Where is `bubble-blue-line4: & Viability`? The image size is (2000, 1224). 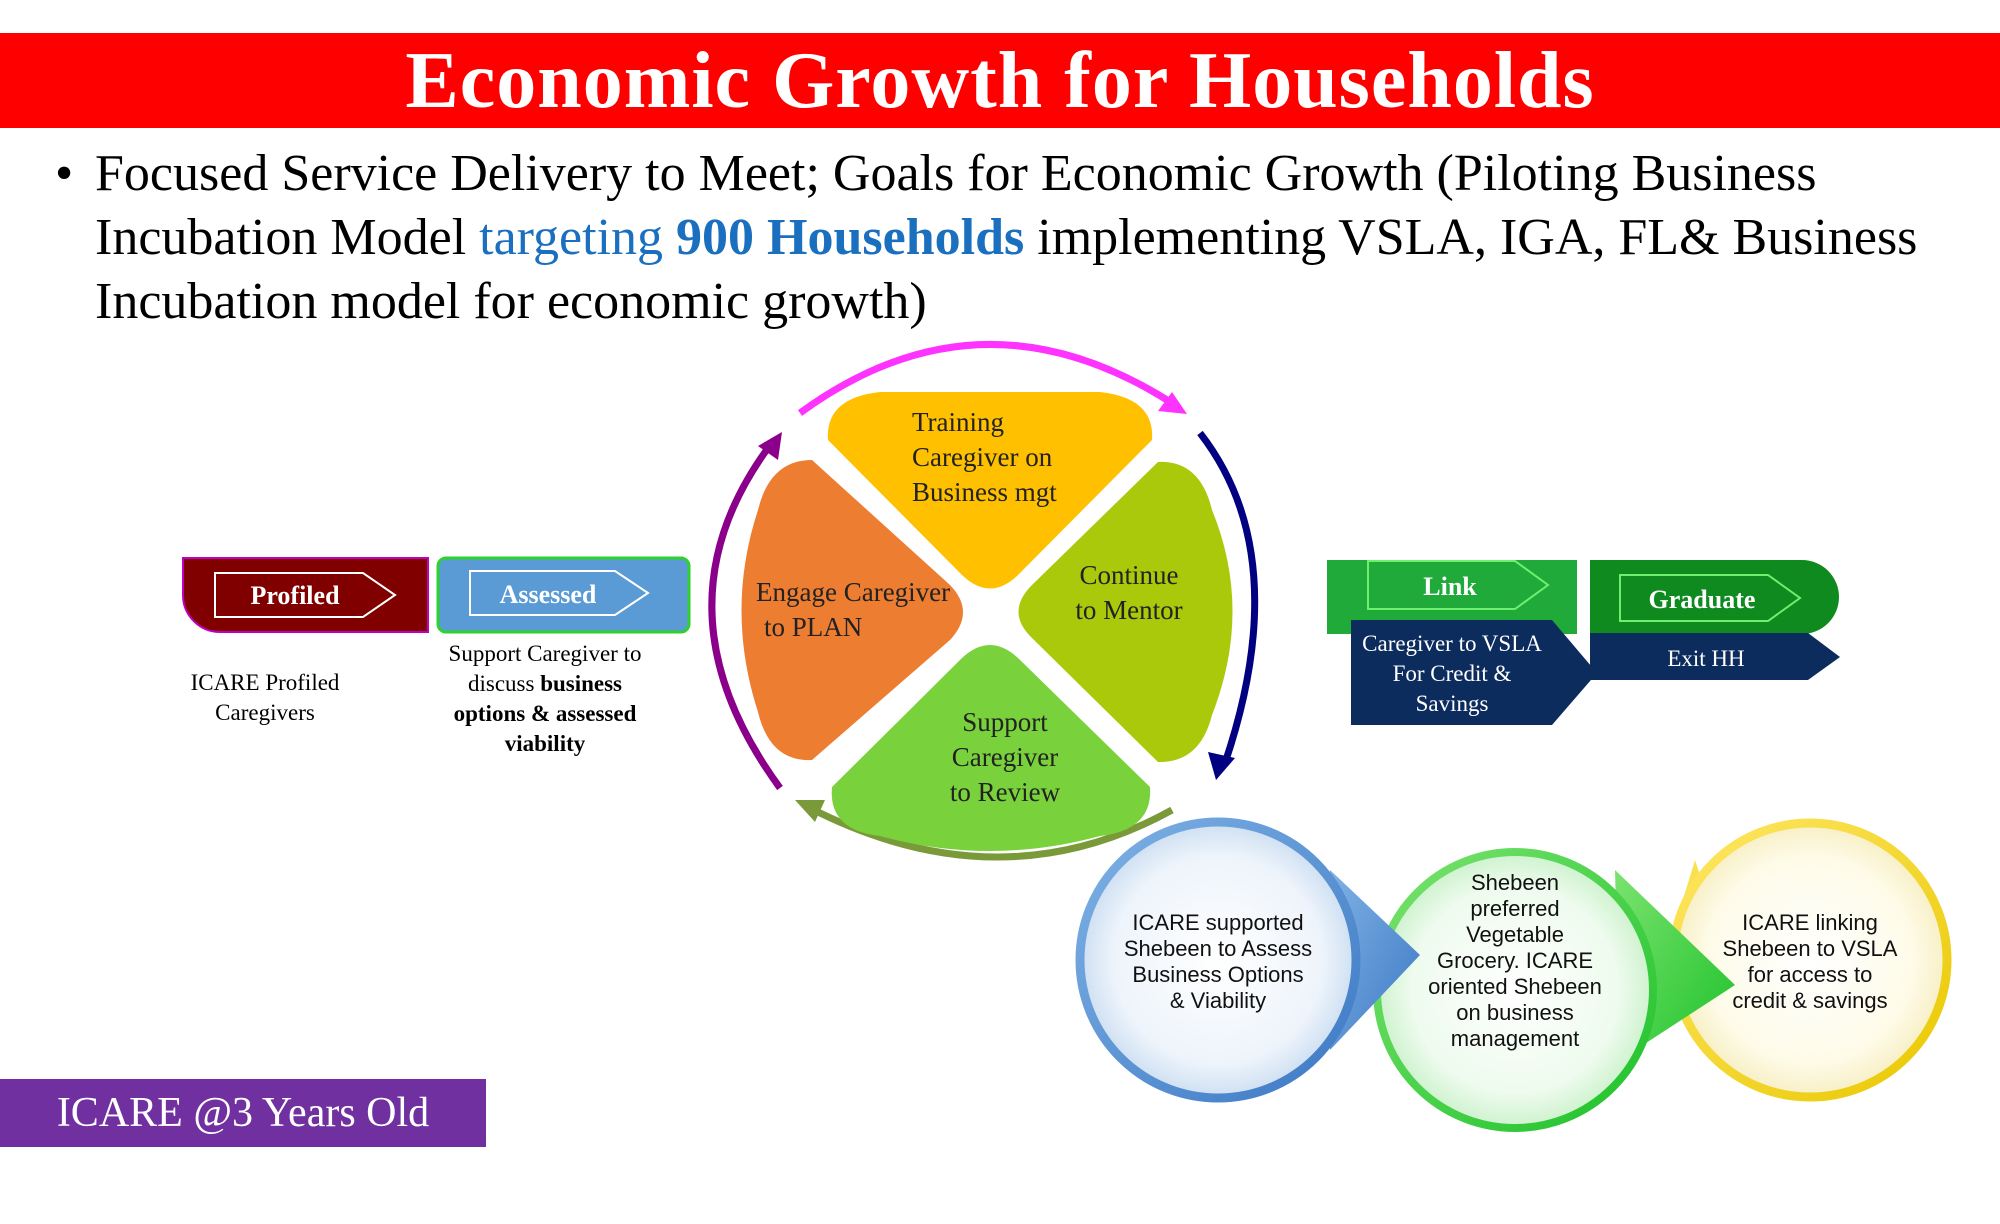
bubble-blue-line4: & Viability is located at coordinates (1218, 1000).